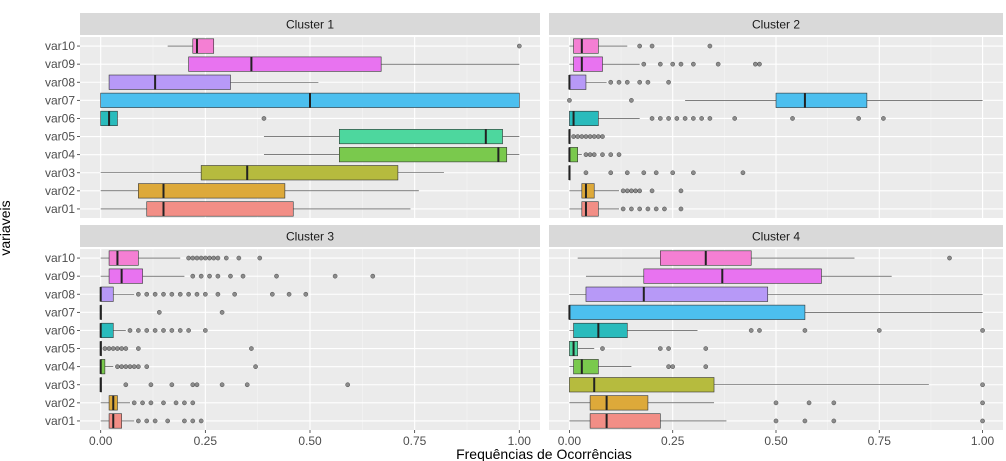 The image size is (1006, 461). Describe the element at coordinates (542, 439) in the screenshot. I see `x-axis-tick-labels: 0.00 0.25 0.50 0.75 1.00 0.00 0.25 0.50 0.75 1.00` at that location.